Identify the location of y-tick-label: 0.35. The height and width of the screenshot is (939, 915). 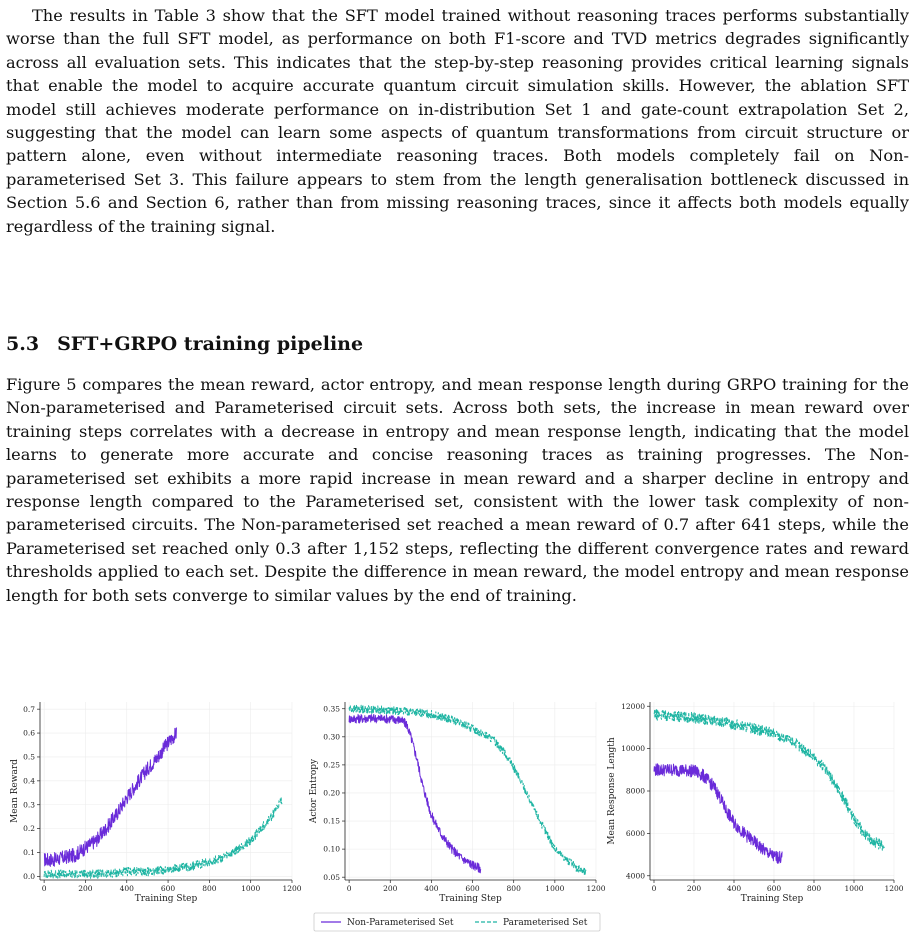
(331, 708).